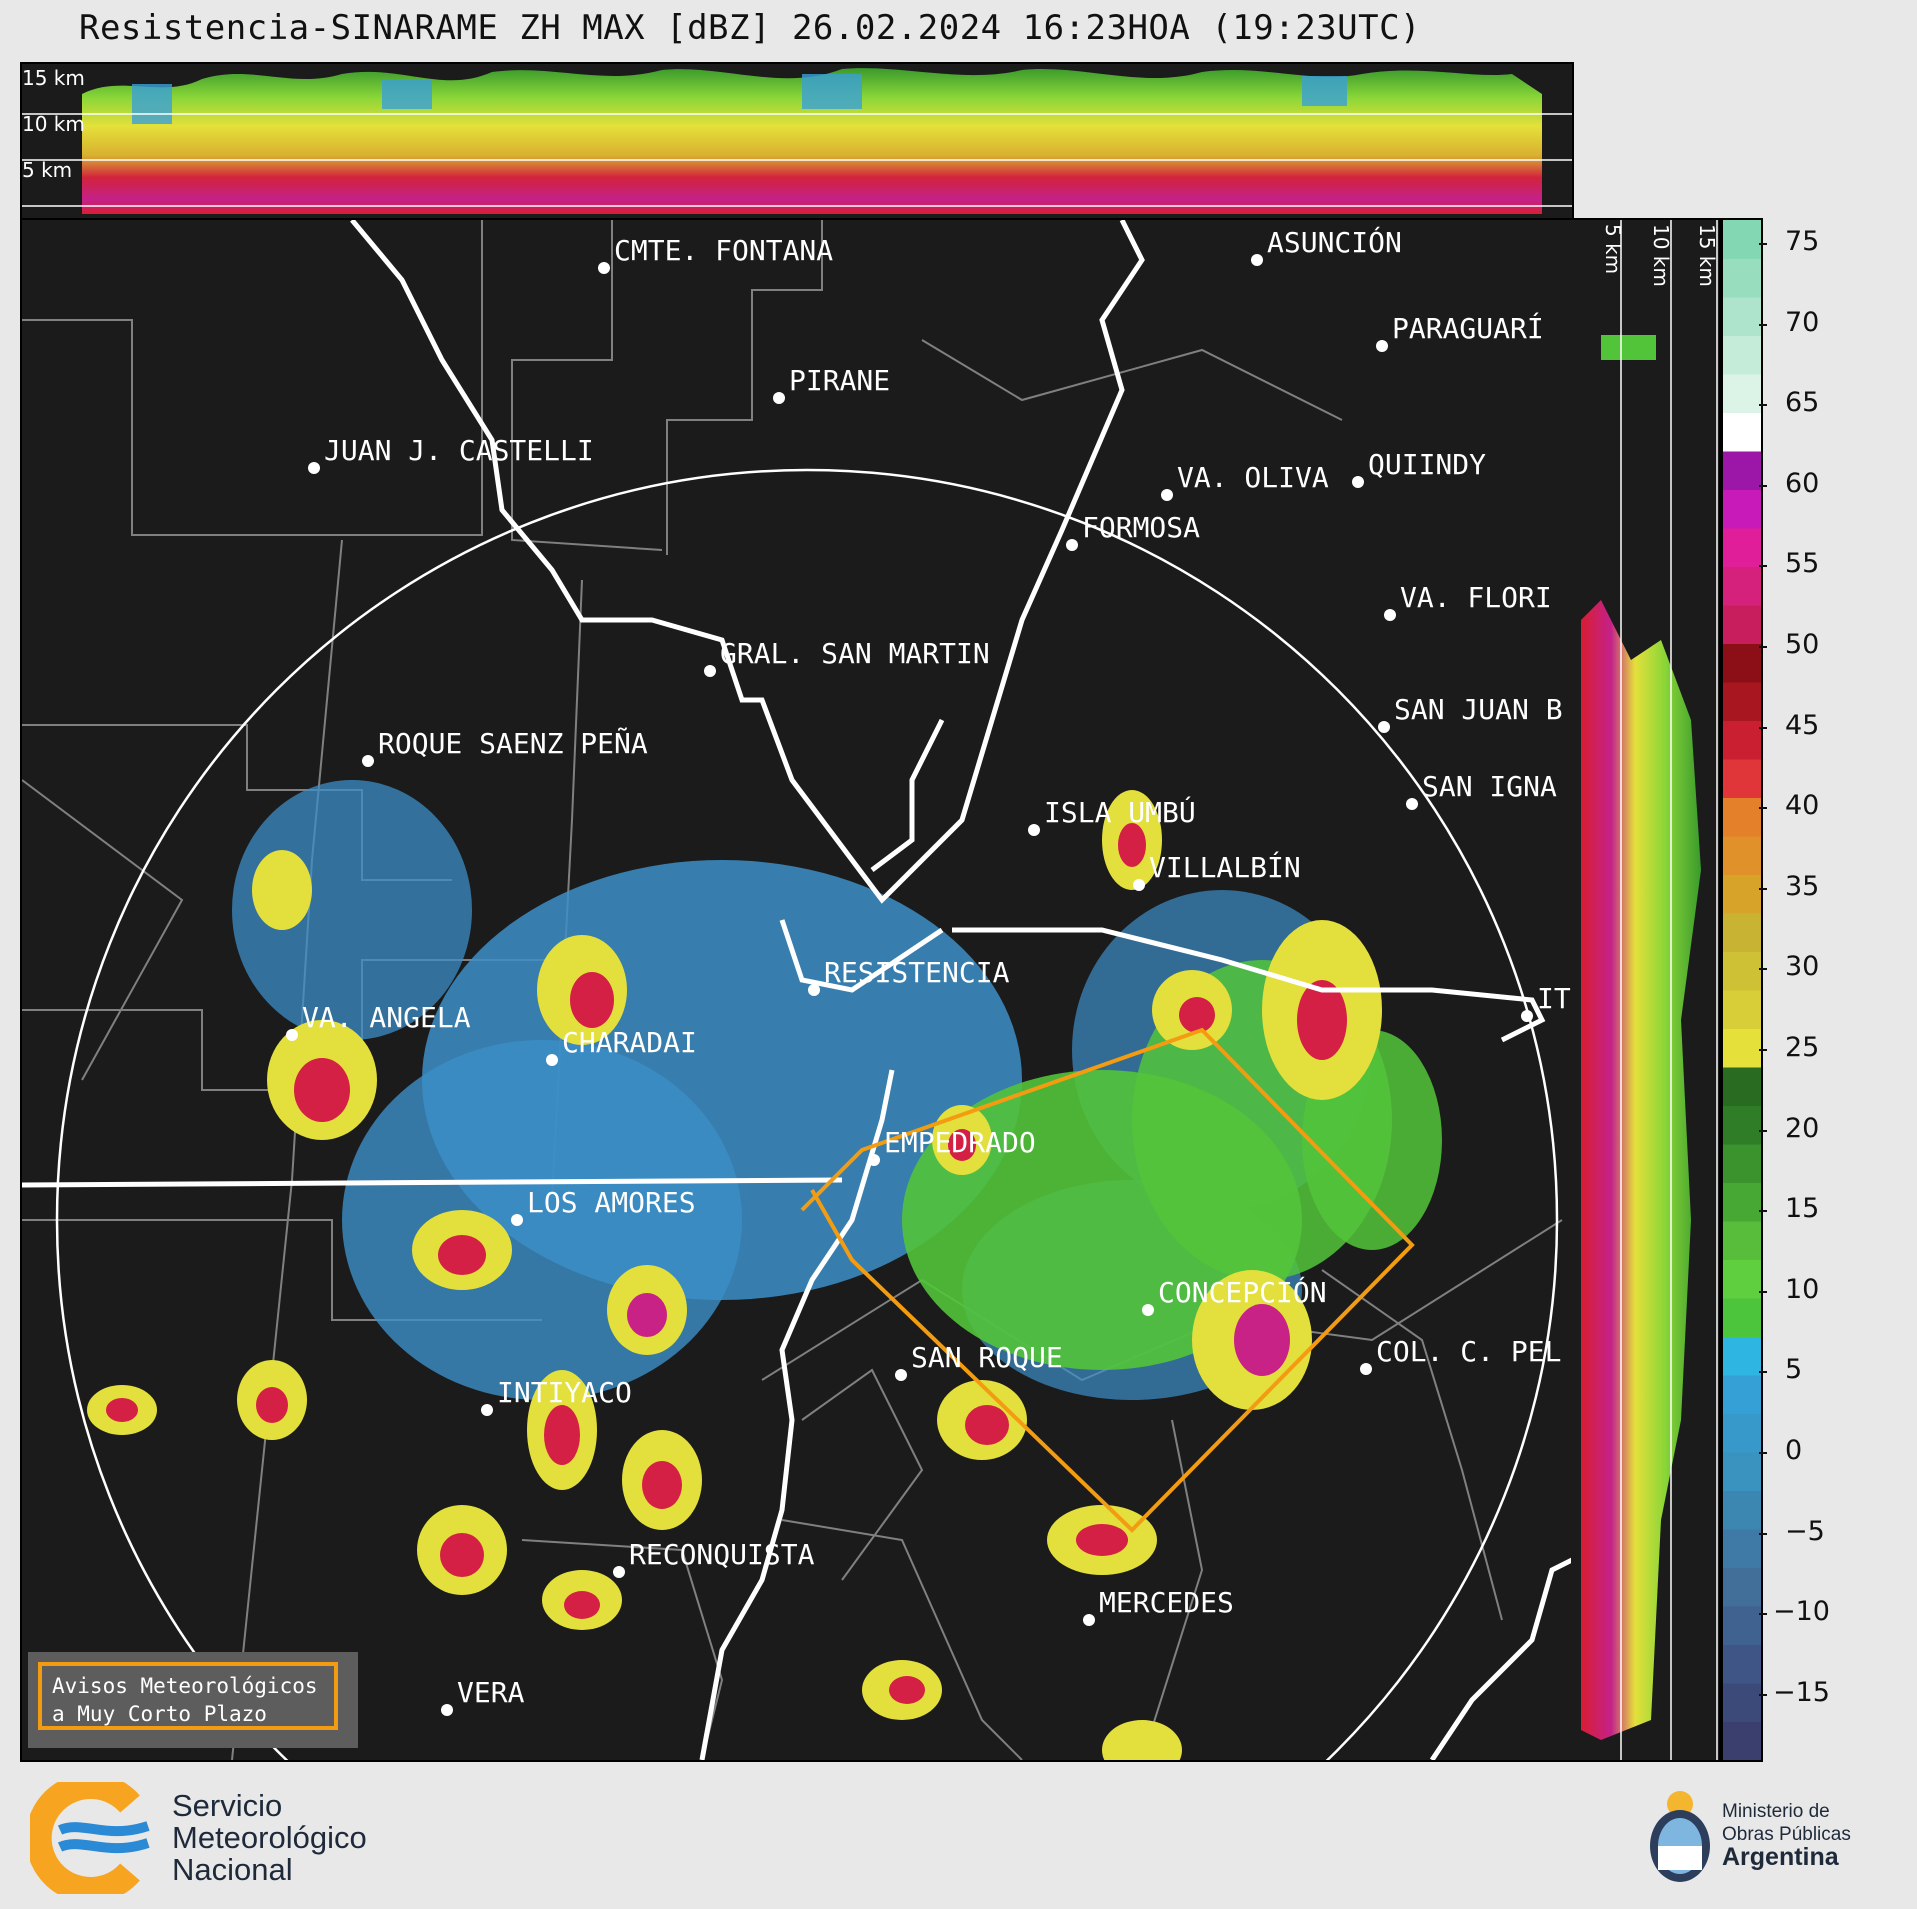 This screenshot has width=1917, height=1909. What do you see at coordinates (840, 380) in the screenshot?
I see `city-label: PIRANE` at bounding box center [840, 380].